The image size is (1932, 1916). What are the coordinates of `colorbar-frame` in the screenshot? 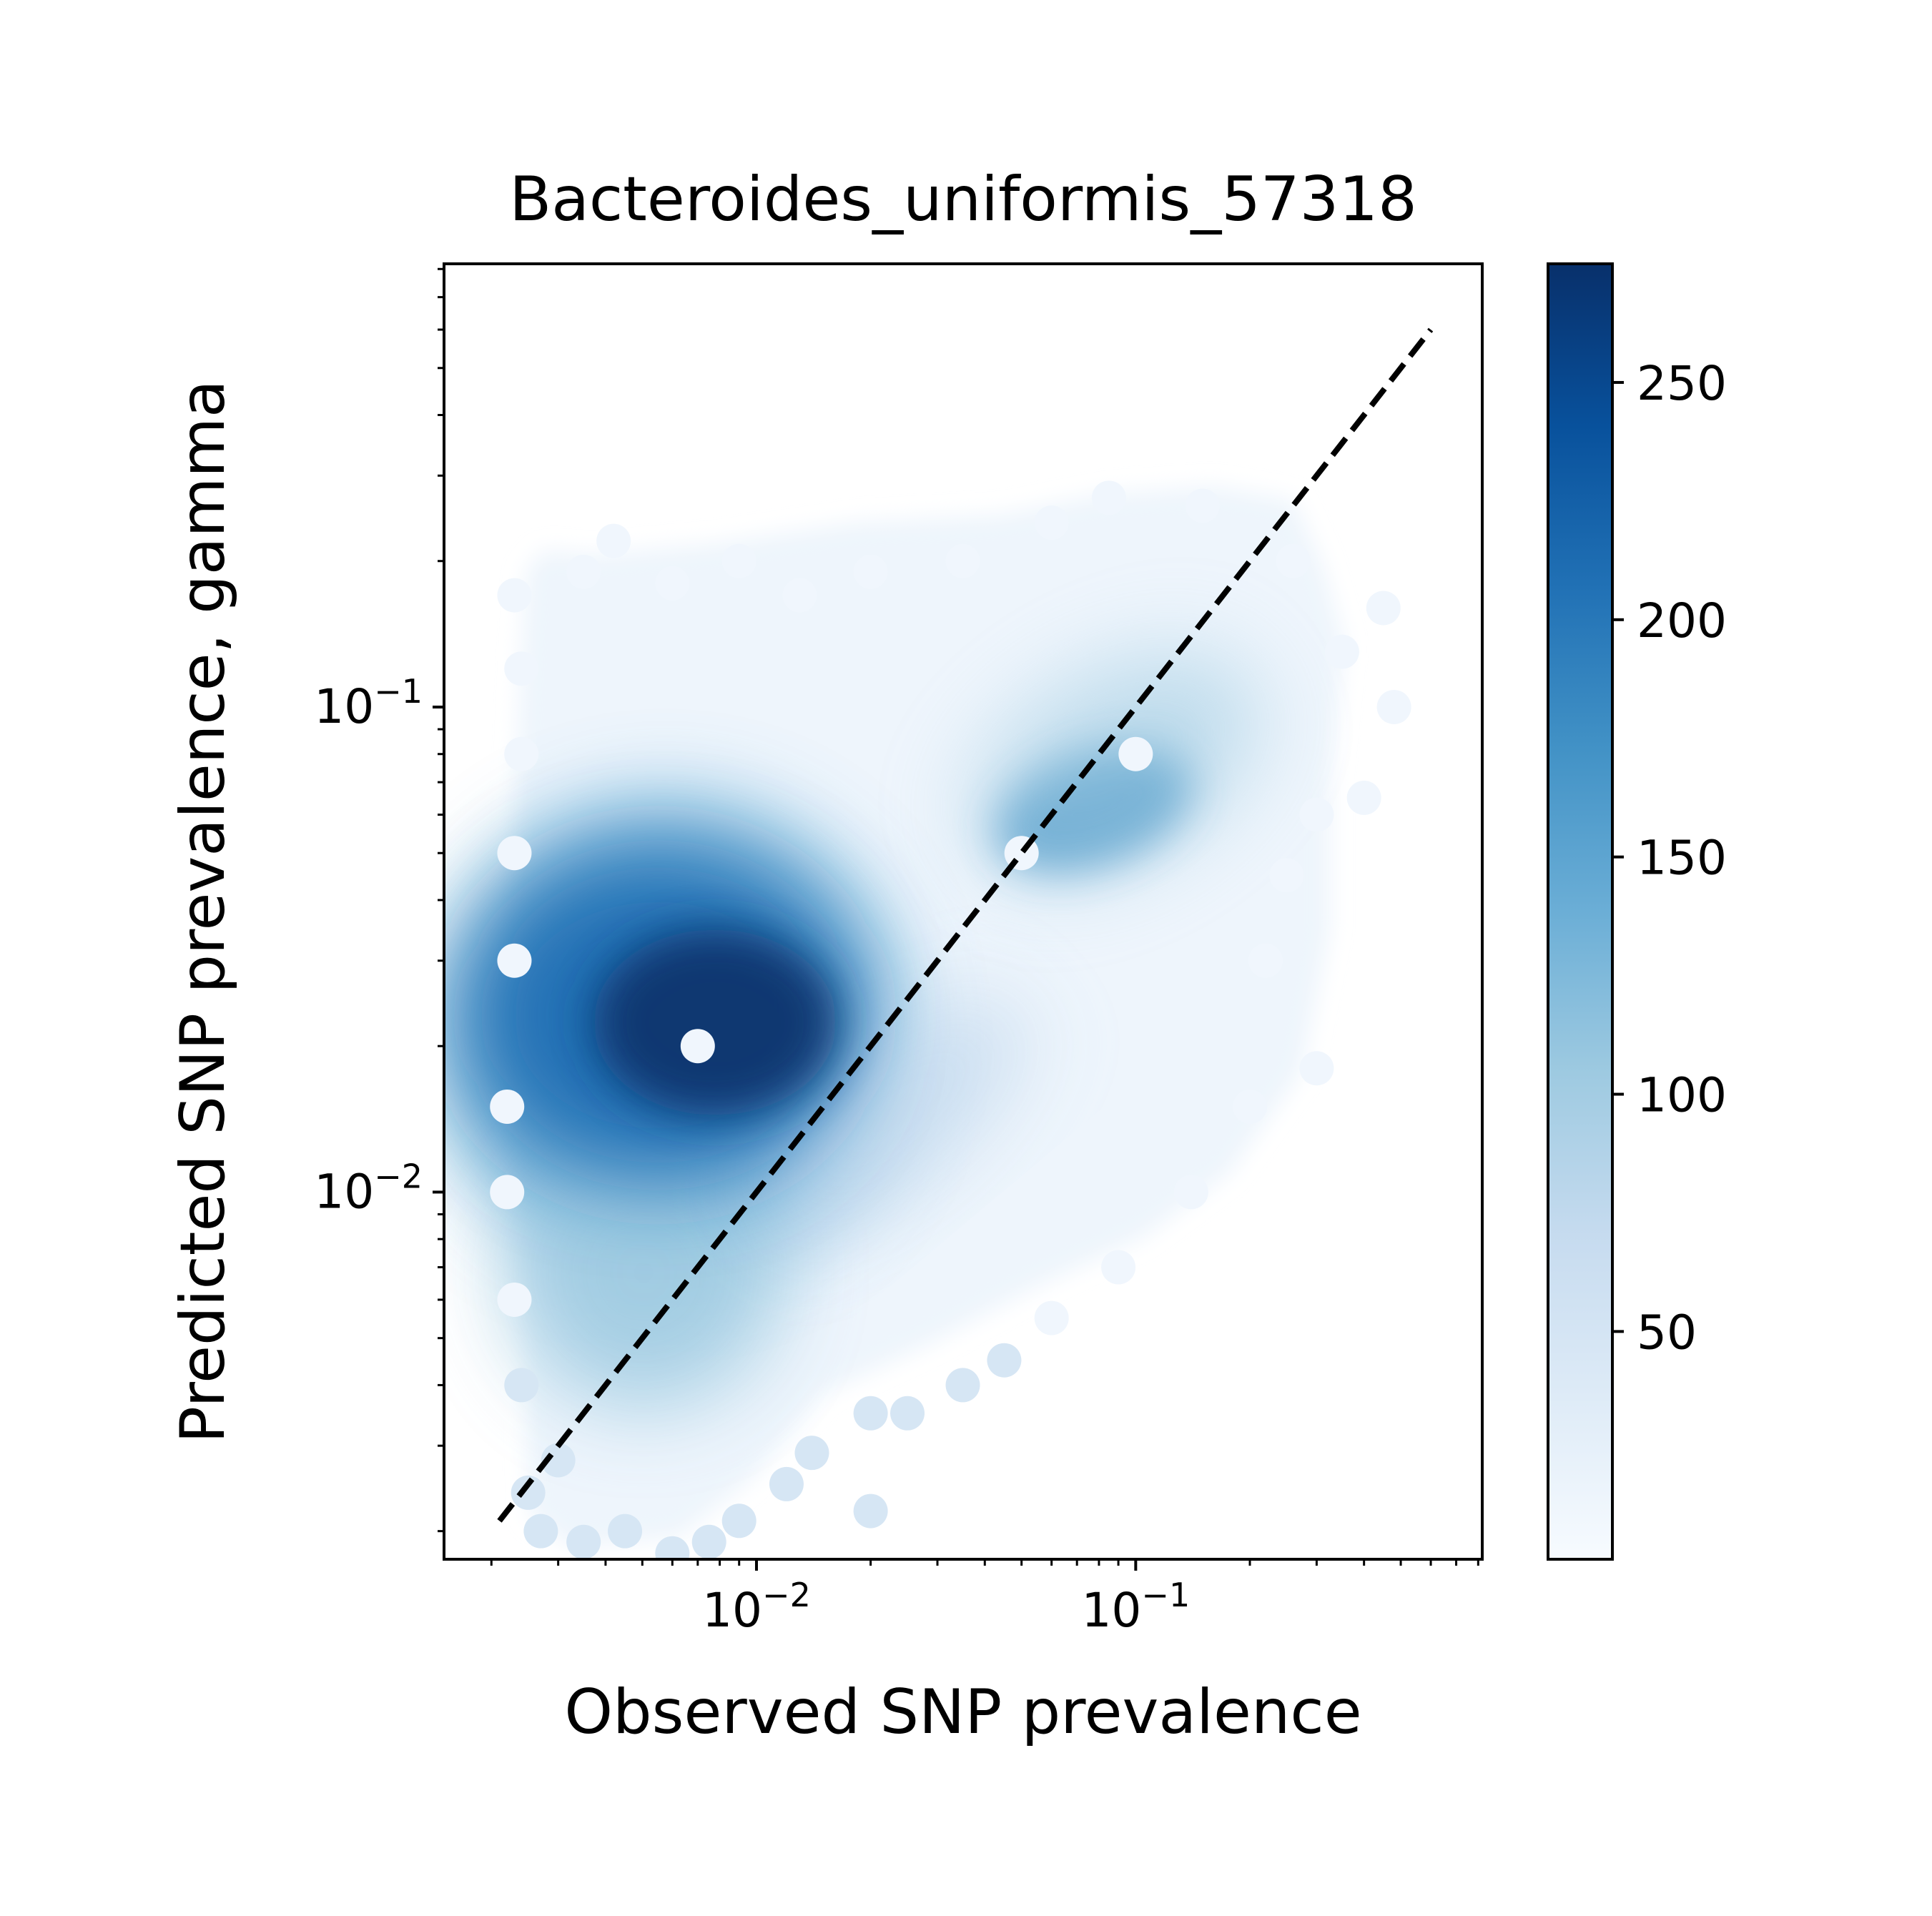 It's located at (1580, 911).